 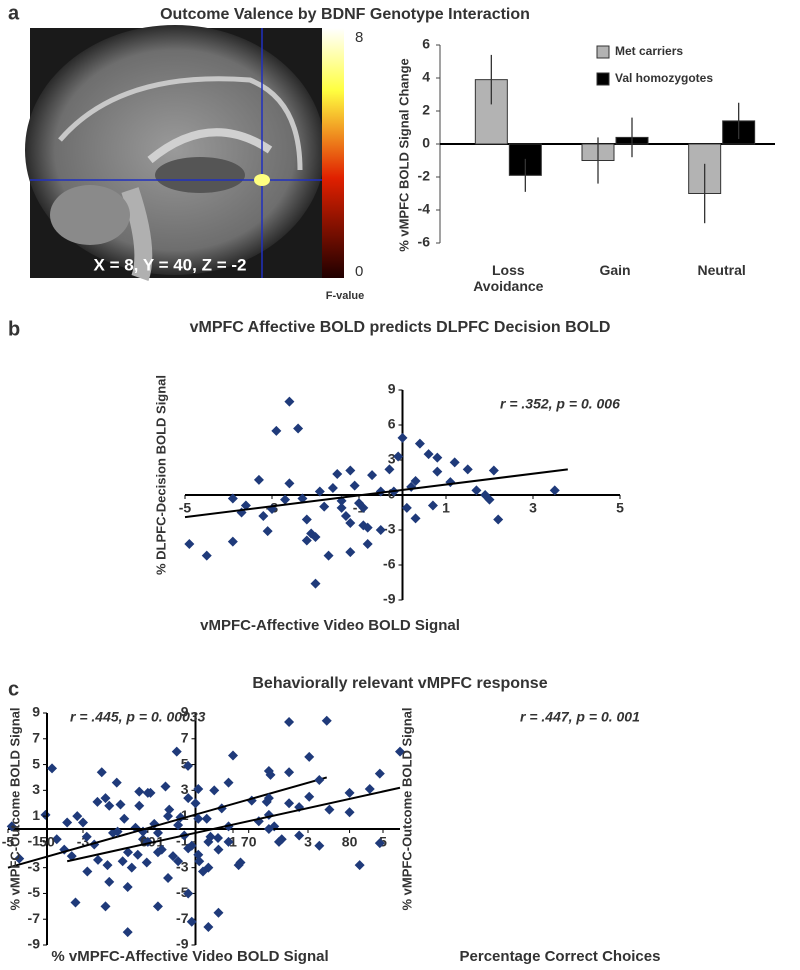 I want to click on legend-label: Val homozygotes, so click(x=664, y=78).